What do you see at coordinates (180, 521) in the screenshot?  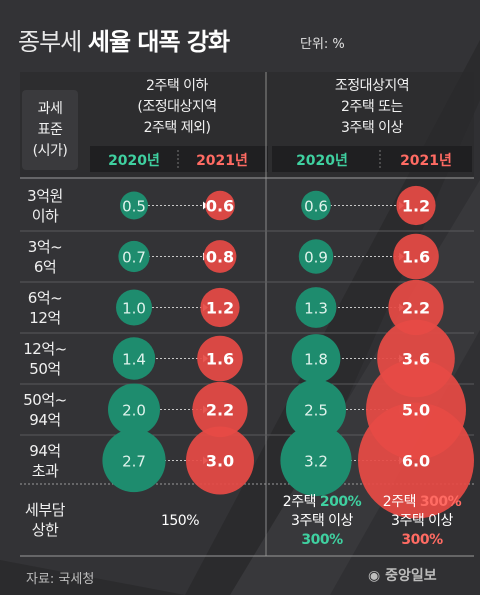 I see `cap-left: 150%` at bounding box center [180, 521].